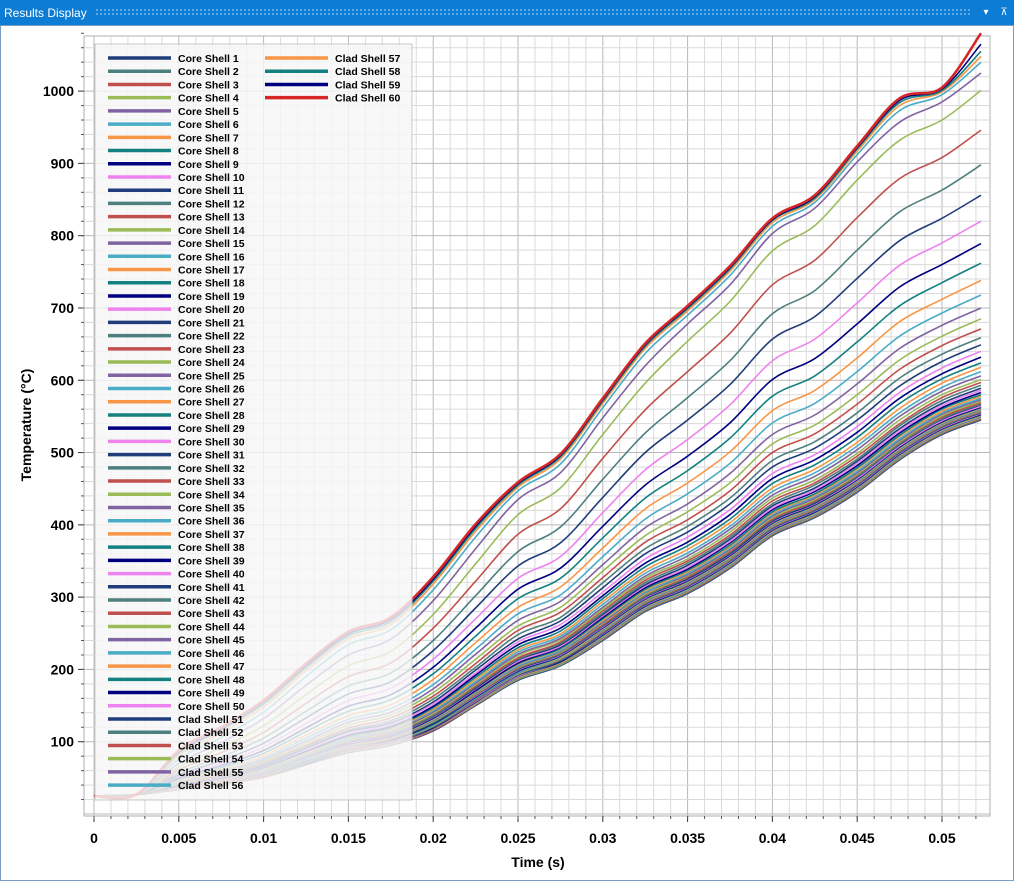 Image resolution: width=1014 pixels, height=881 pixels. What do you see at coordinates (178, 838) in the screenshot?
I see `x-tick-label: 0.005` at bounding box center [178, 838].